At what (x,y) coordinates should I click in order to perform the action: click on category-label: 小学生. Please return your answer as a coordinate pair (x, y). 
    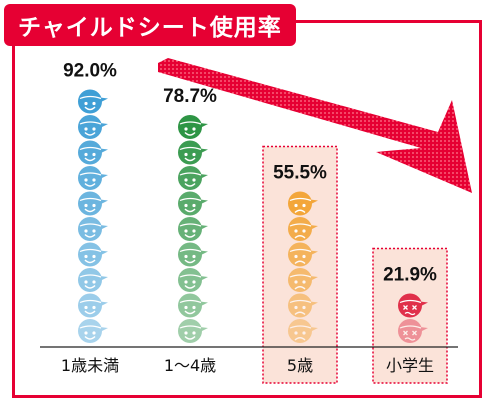
    Looking at the image, I should click on (410, 365).